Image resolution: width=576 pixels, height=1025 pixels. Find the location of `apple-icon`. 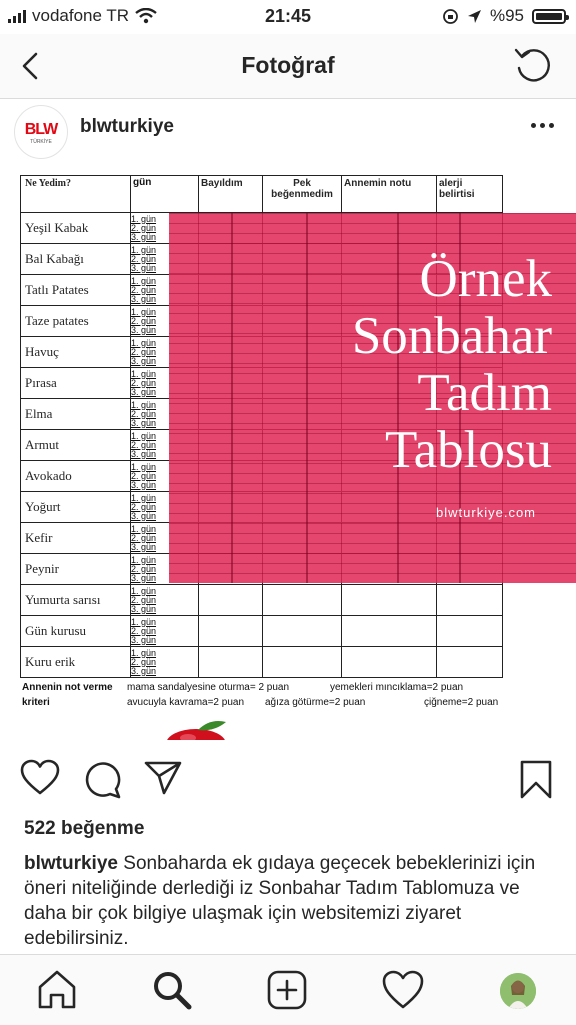

apple-icon is located at coordinates (196, 730).